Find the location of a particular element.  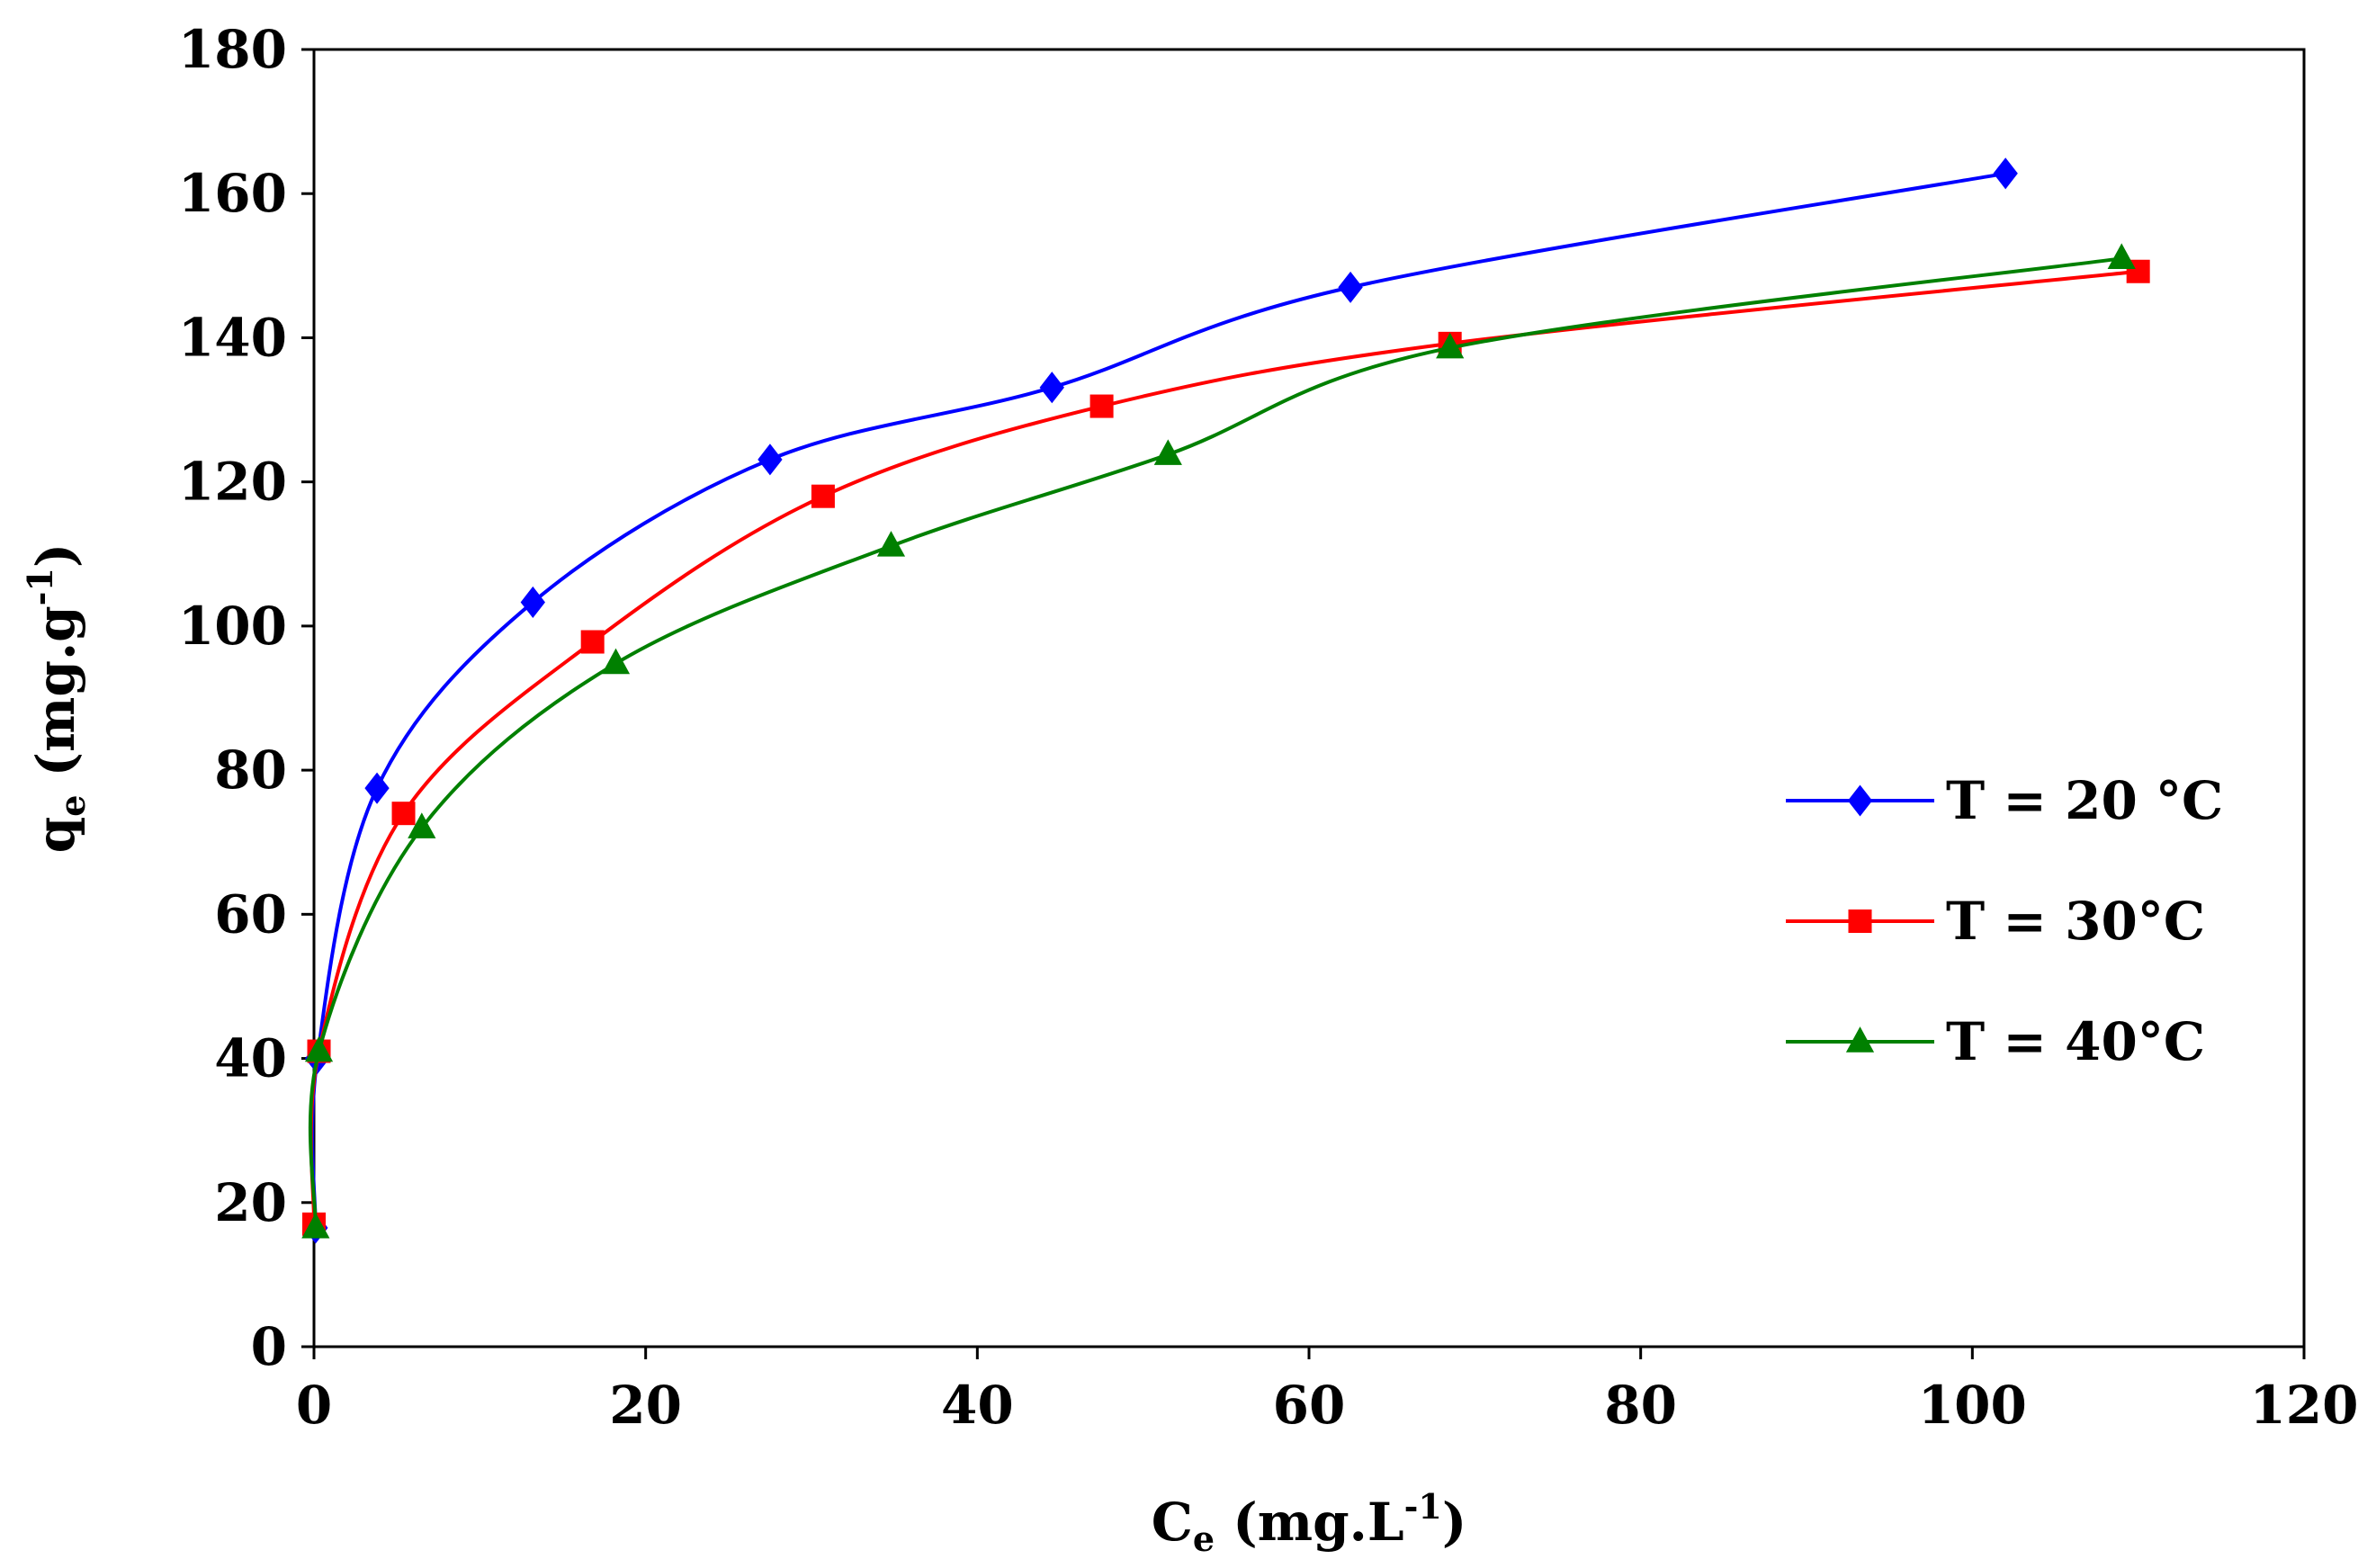

x-tick-label: 40 is located at coordinates (977, 1405).